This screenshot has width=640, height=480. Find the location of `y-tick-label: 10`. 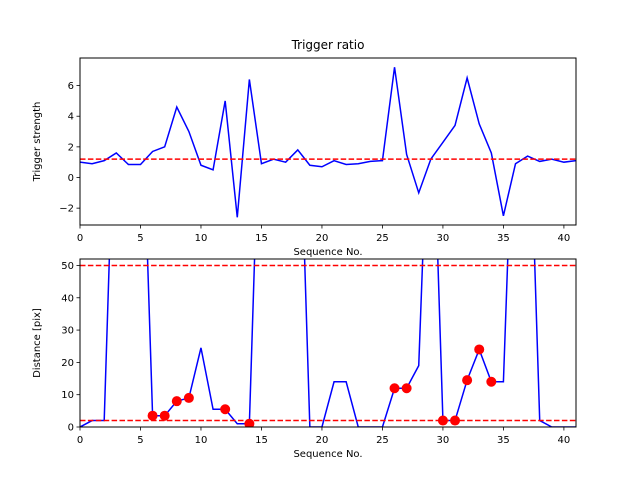

y-tick-label: 10 is located at coordinates (67, 395).